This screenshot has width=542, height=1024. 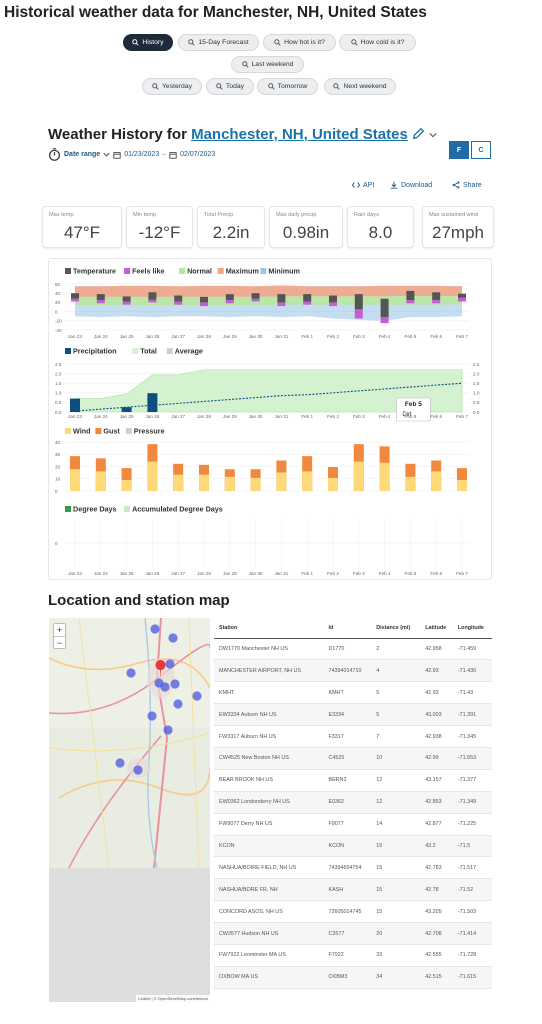 What do you see at coordinates (353, 933) in the screenshot?
I see `table-row: CW3577 Hudson NH US C3577 20 42.708 -71.414` at bounding box center [353, 933].